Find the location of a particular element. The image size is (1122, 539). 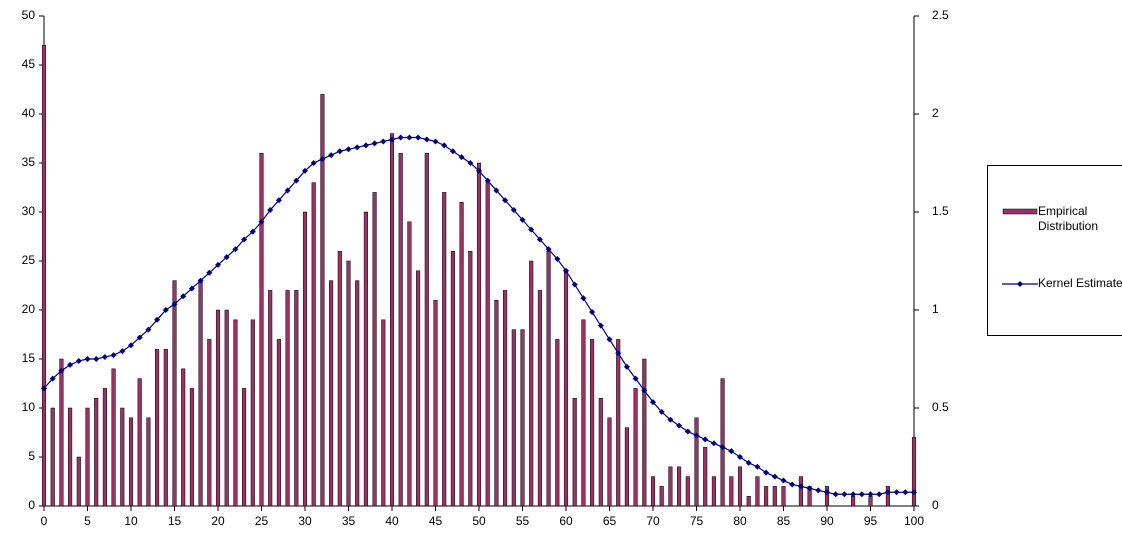

y-tick-label: 20 is located at coordinates (29, 309).